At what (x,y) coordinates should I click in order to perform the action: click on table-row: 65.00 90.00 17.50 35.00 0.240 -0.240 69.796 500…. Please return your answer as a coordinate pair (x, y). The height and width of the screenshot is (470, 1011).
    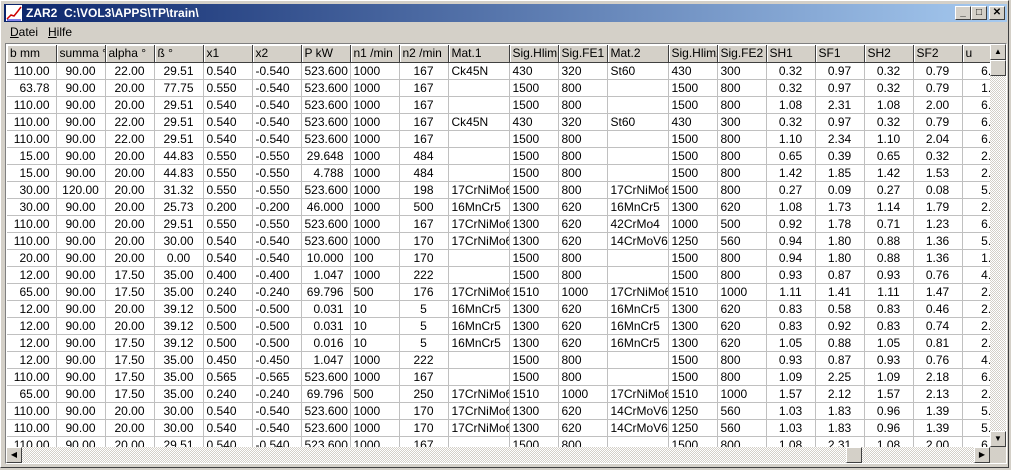
    Looking at the image, I should click on (499, 292).